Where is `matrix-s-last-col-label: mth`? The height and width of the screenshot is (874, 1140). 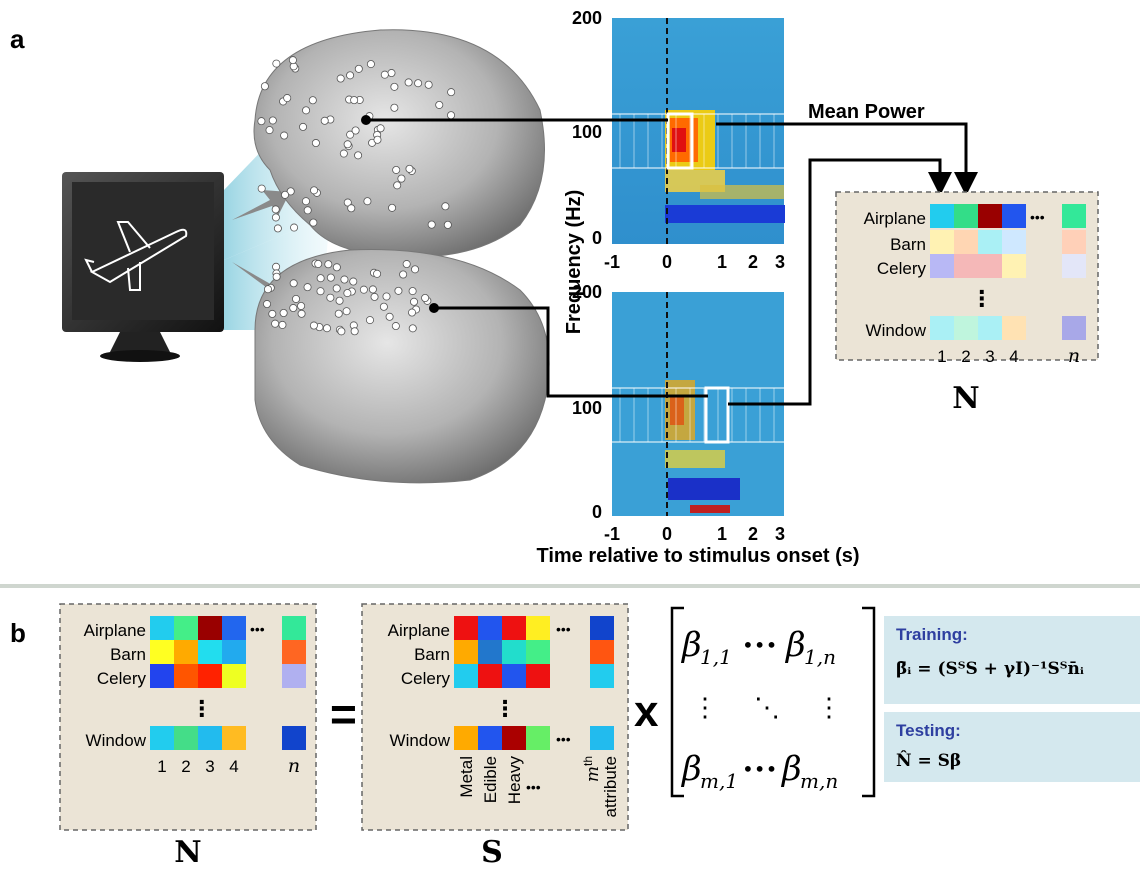
matrix-s-last-col-label: mth is located at coordinates (592, 769).